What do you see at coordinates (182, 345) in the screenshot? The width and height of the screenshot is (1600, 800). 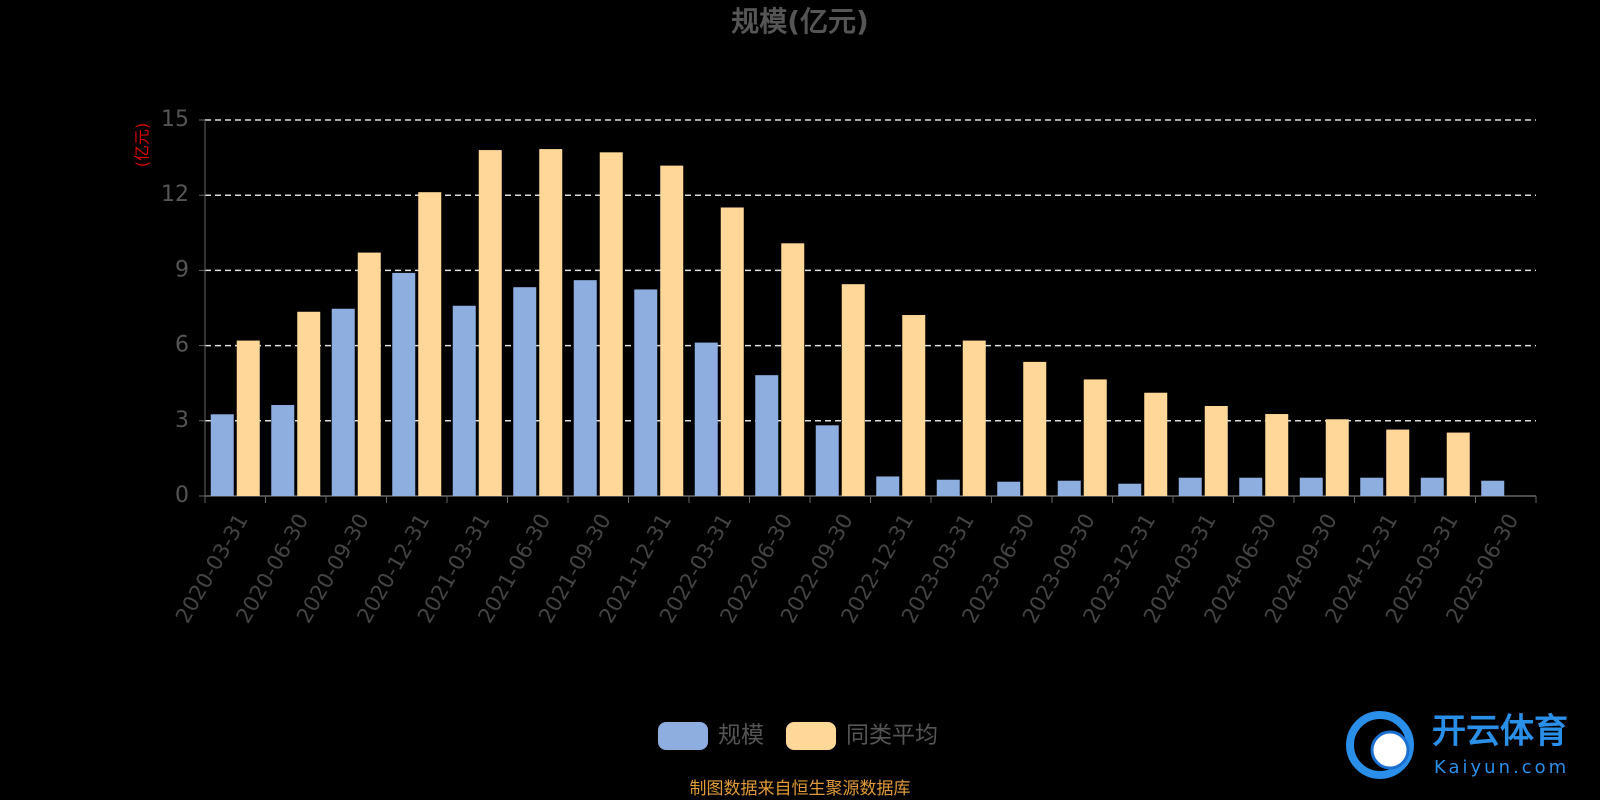 I see `y-tick-label: 6` at bounding box center [182, 345].